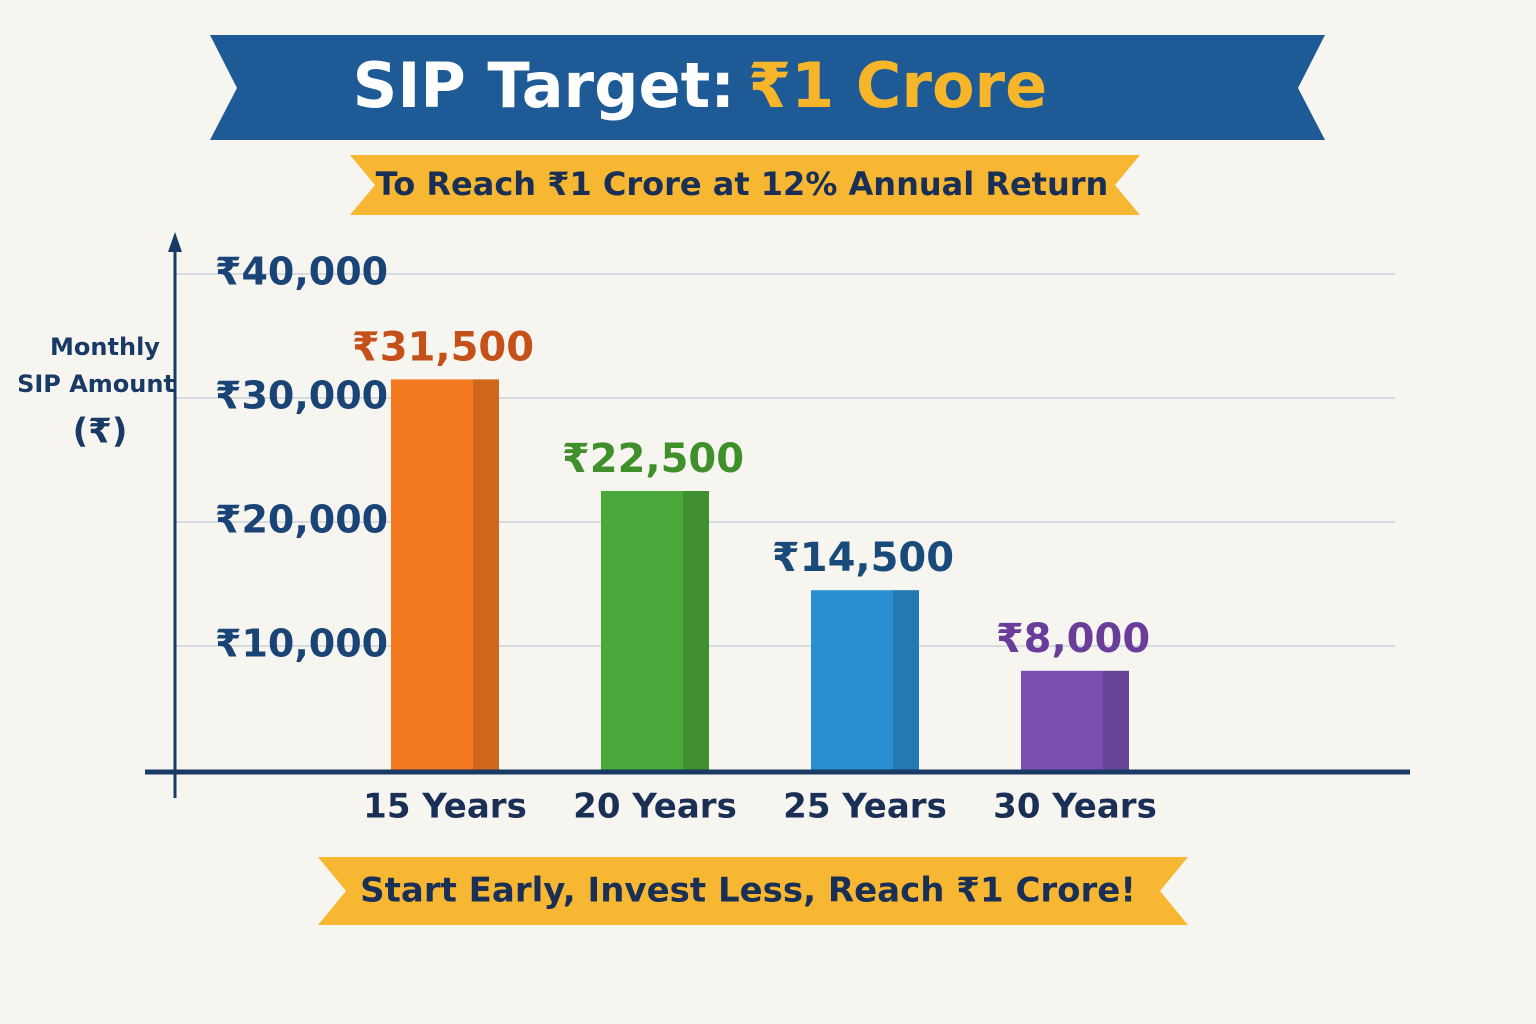 Image resolution: width=1536 pixels, height=1024 pixels. Describe the element at coordinates (1075, 807) in the screenshot. I see `x-tick-label: 30 Years` at that location.